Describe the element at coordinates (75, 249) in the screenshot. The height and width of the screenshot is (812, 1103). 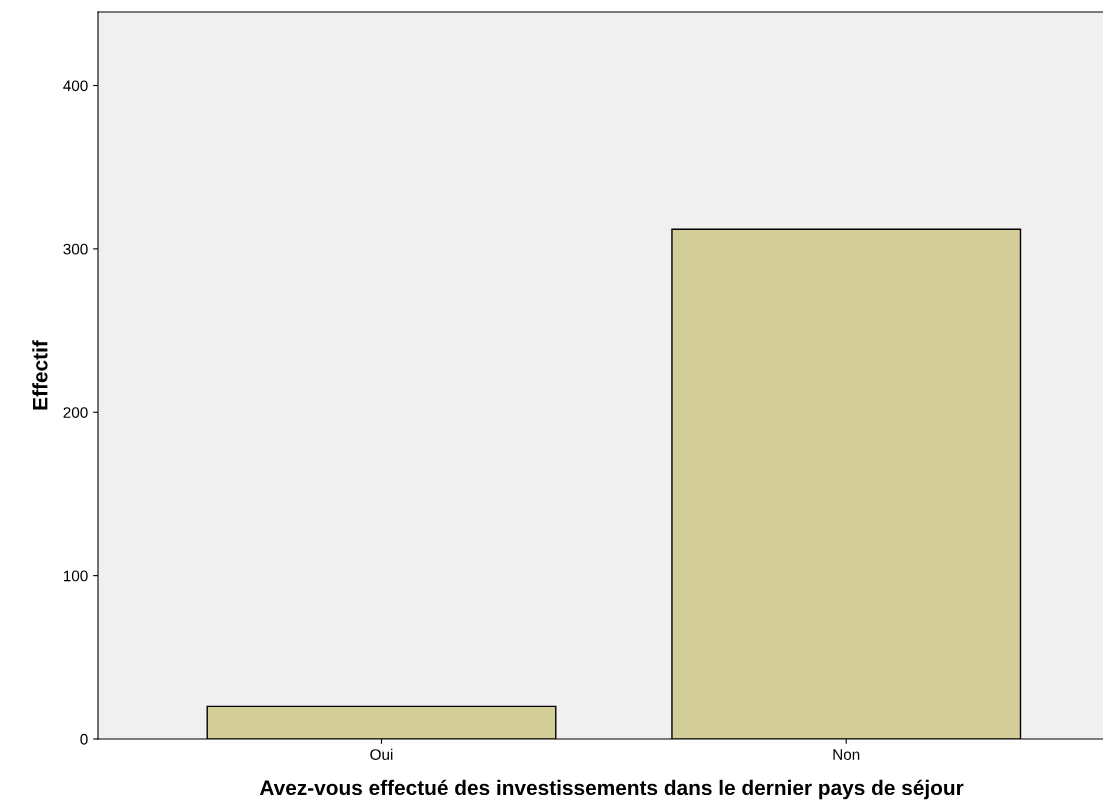
I see `y-tick-label: 300` at that location.